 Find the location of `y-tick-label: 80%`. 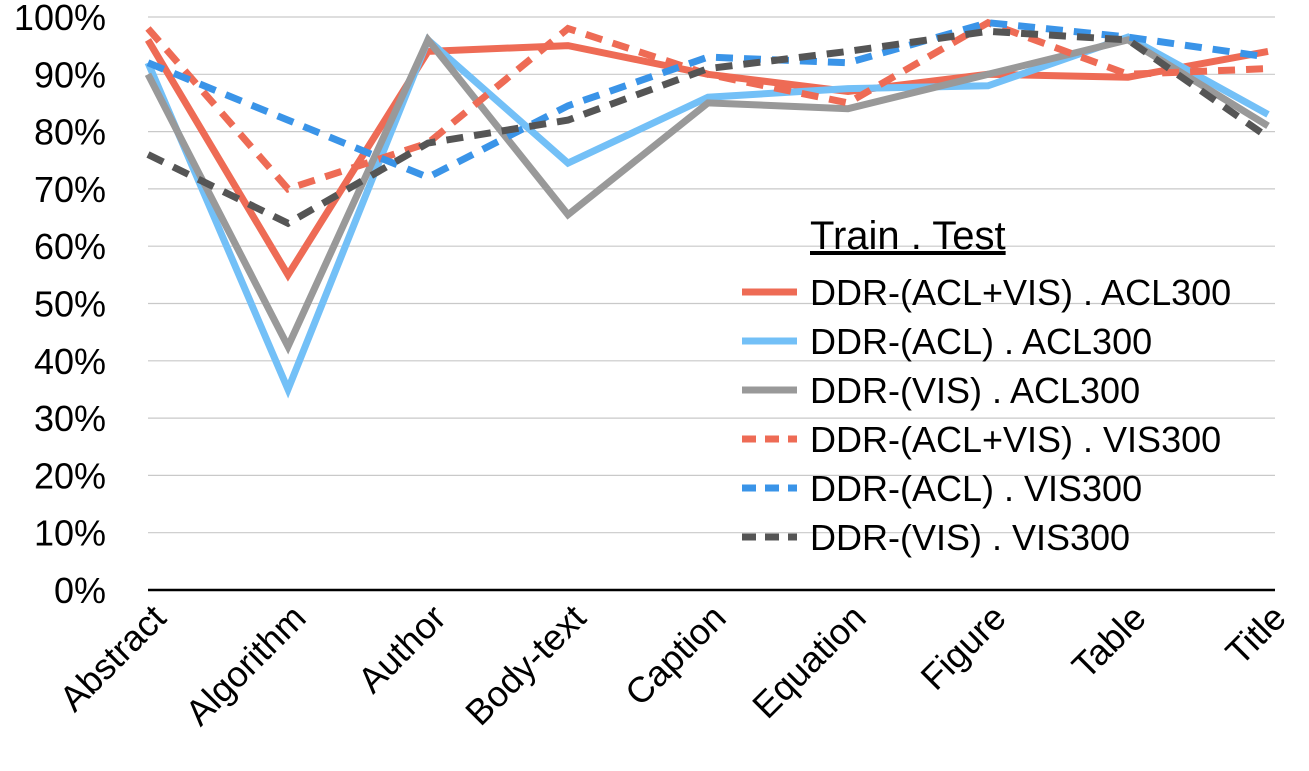

y-tick-label: 80% is located at coordinates (70, 132).